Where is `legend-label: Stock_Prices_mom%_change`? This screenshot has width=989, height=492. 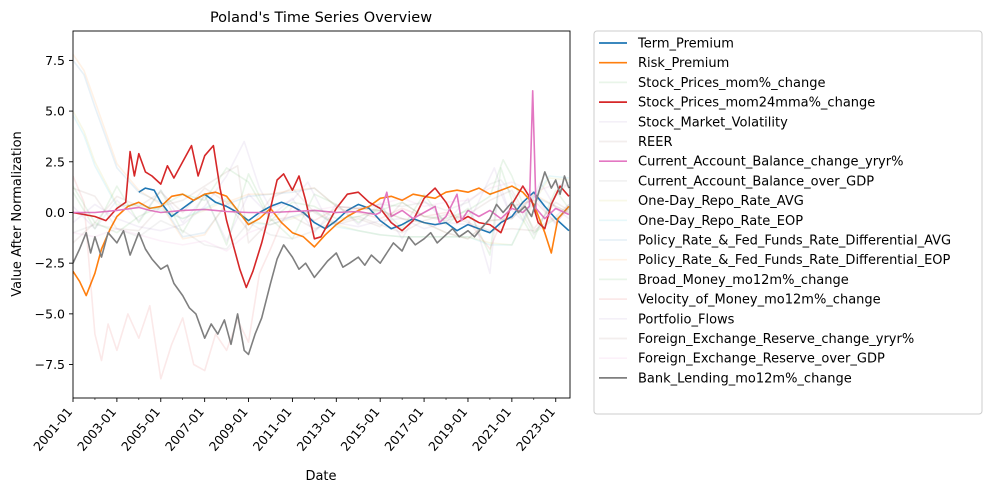
legend-label: Stock_Prices_mom%_change is located at coordinates (731, 83).